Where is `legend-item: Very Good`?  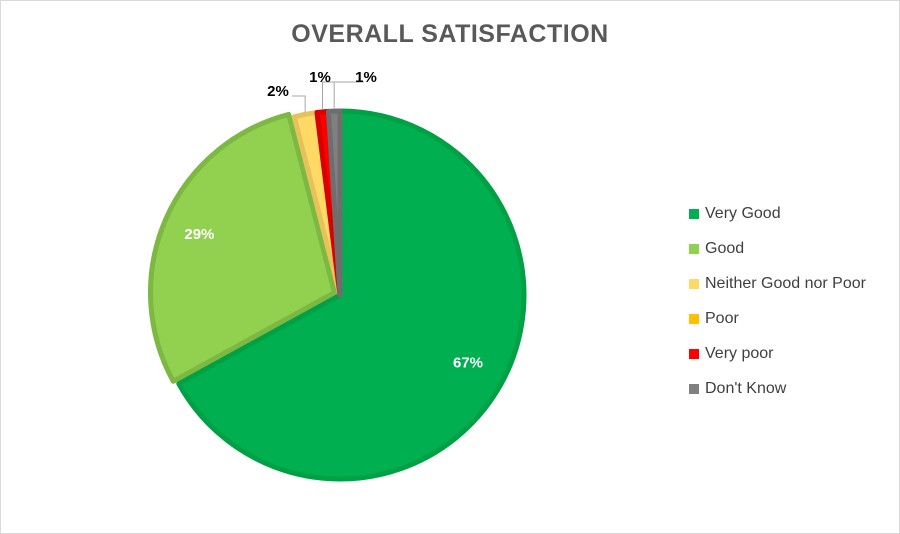 legend-item: Very Good is located at coordinates (777, 213).